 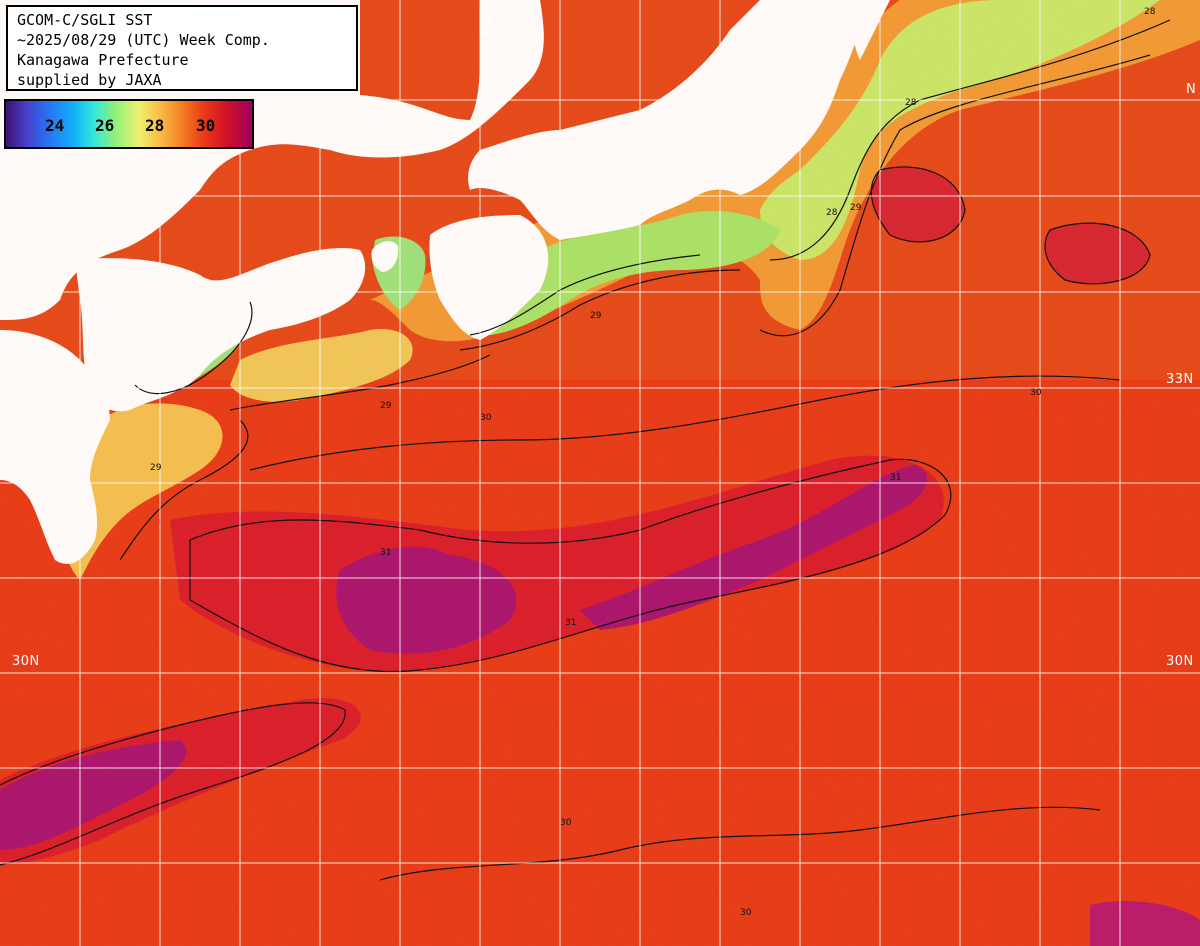 I want to click on colorbar-tick-26: 26, so click(x=105, y=125).